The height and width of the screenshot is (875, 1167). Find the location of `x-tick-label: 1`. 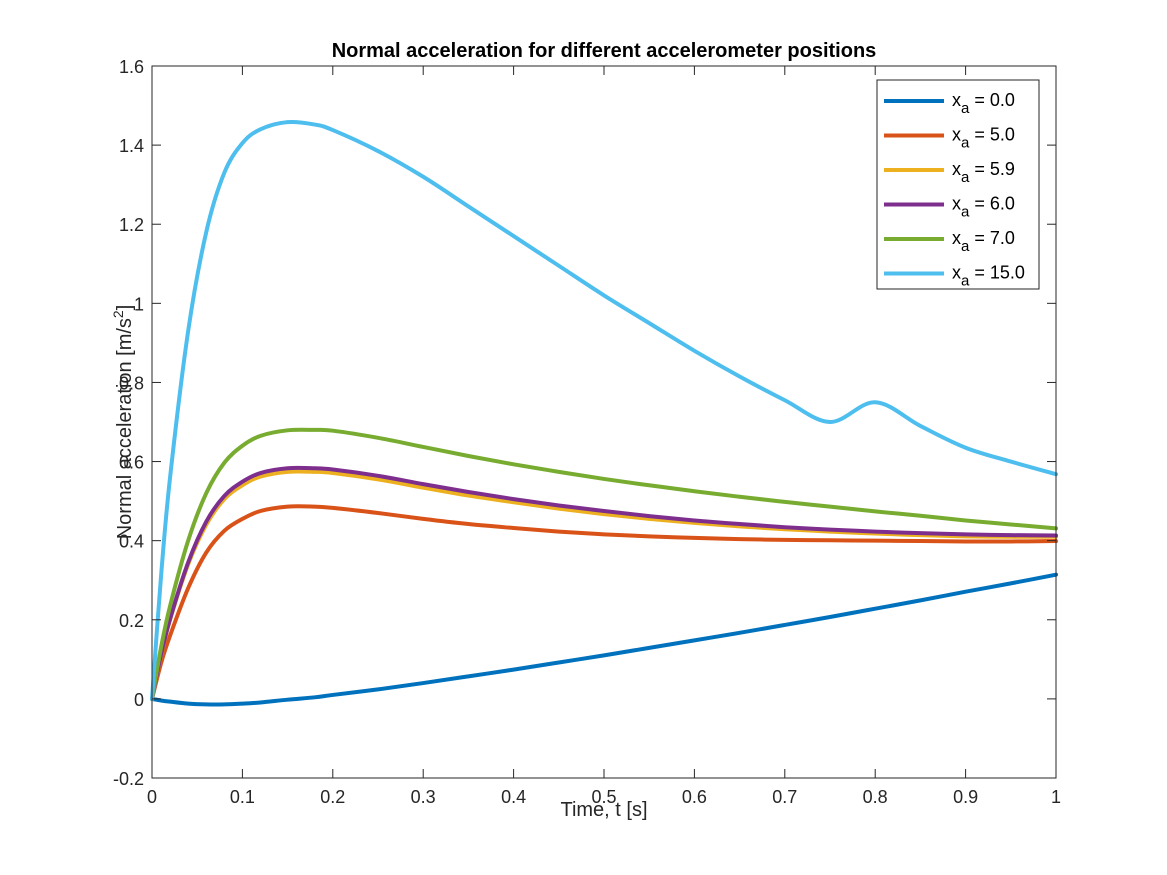

x-tick-label: 1 is located at coordinates (1056, 797).